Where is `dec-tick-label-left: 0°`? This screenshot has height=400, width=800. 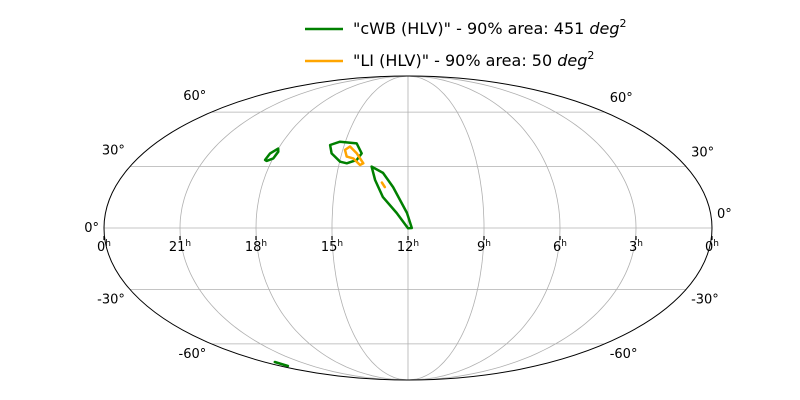
dec-tick-label-left: 0° is located at coordinates (91, 228).